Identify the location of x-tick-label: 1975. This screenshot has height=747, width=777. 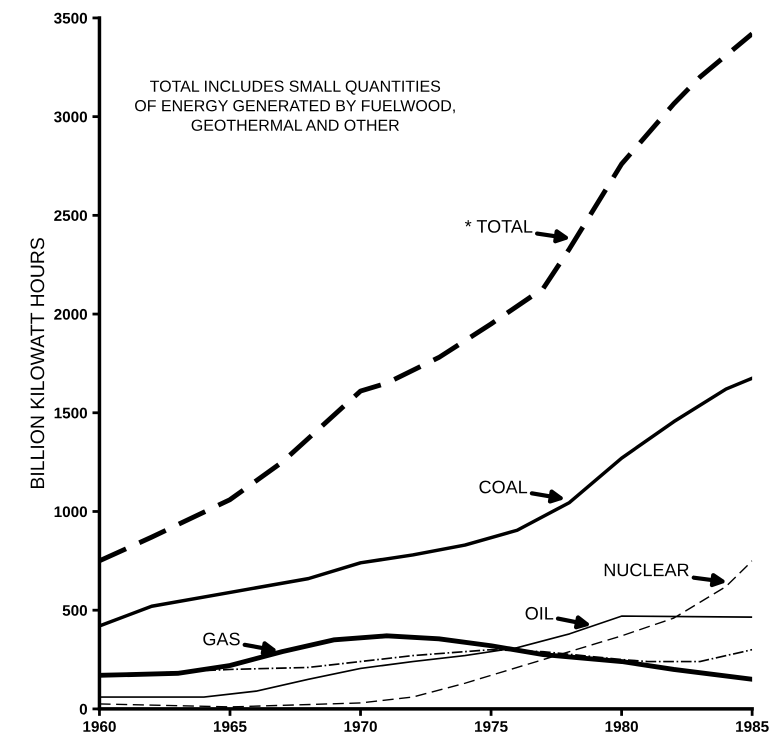
(491, 726).